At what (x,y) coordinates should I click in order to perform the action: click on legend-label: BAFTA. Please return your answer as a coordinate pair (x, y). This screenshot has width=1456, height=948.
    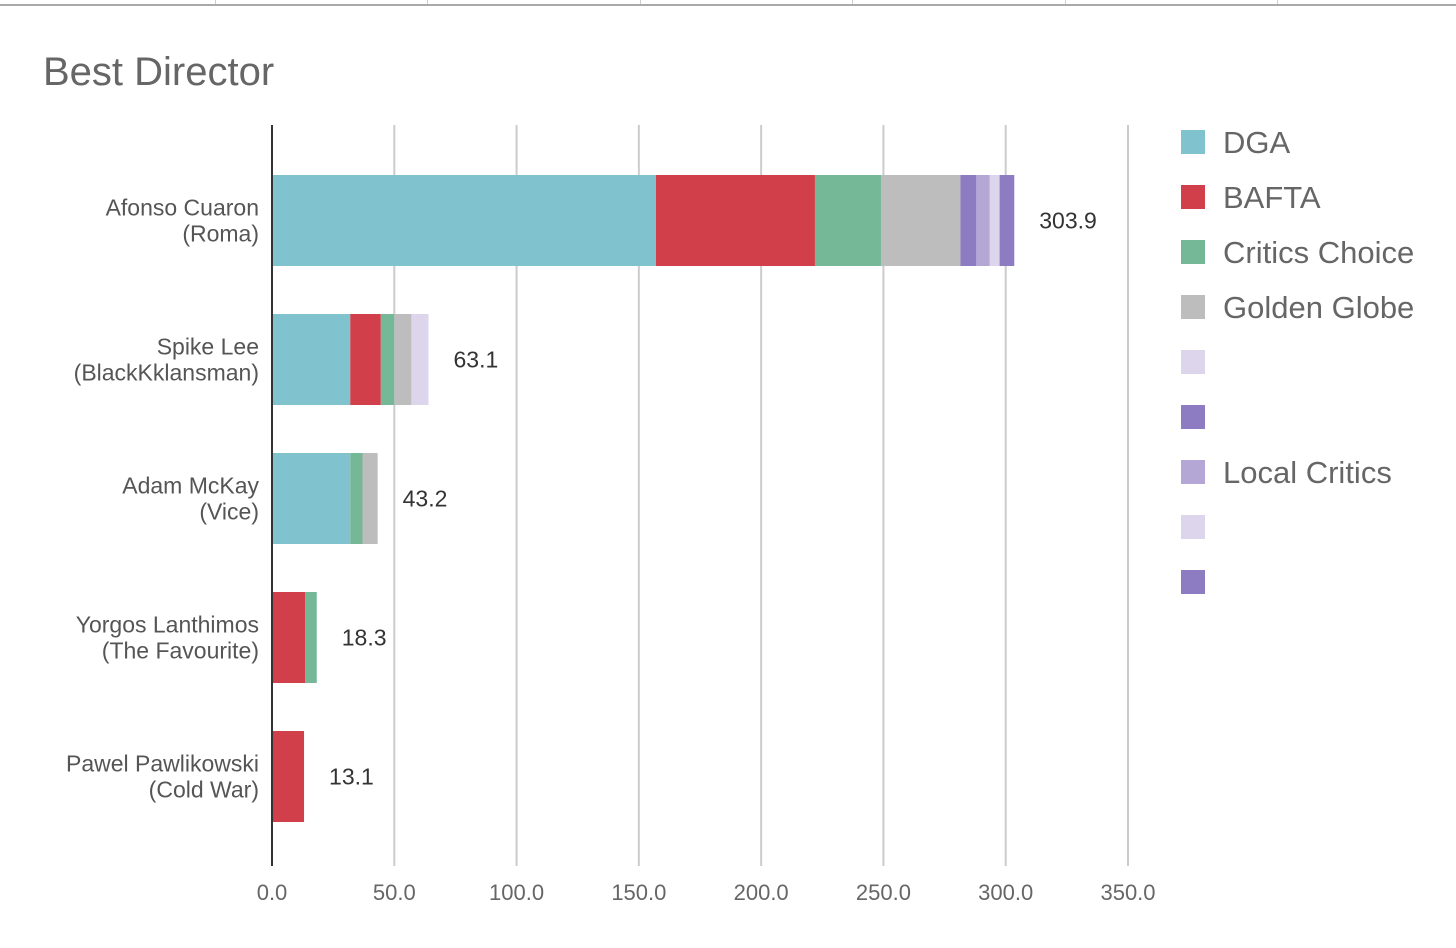
    Looking at the image, I should click on (1272, 197).